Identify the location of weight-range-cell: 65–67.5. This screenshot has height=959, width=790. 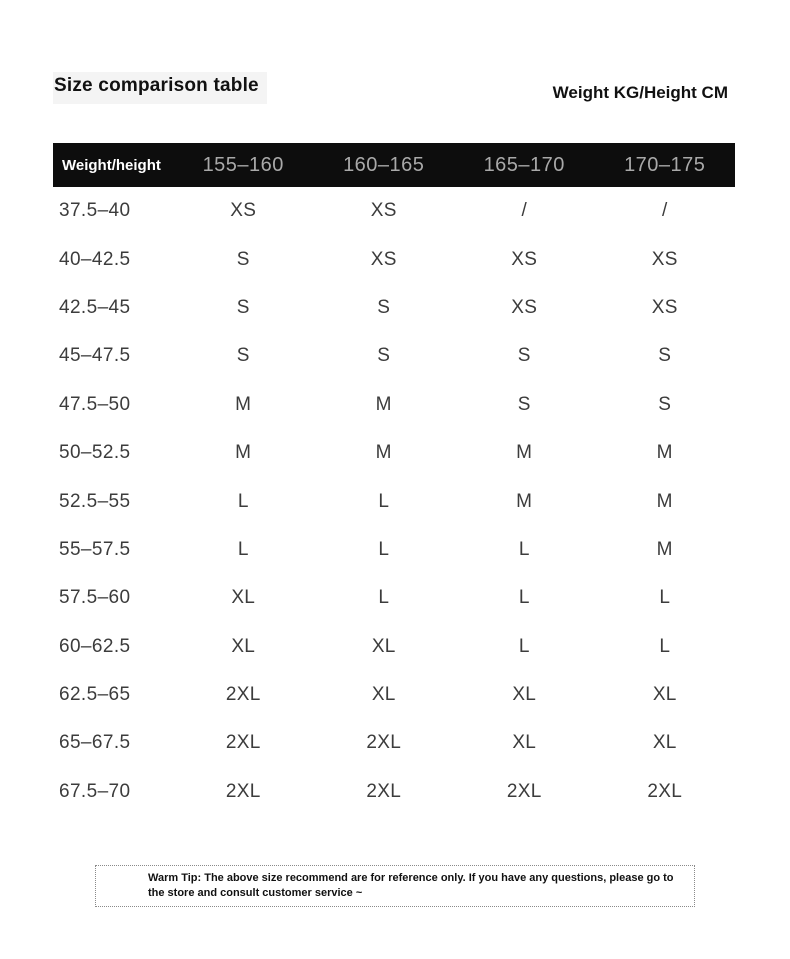
(95, 743).